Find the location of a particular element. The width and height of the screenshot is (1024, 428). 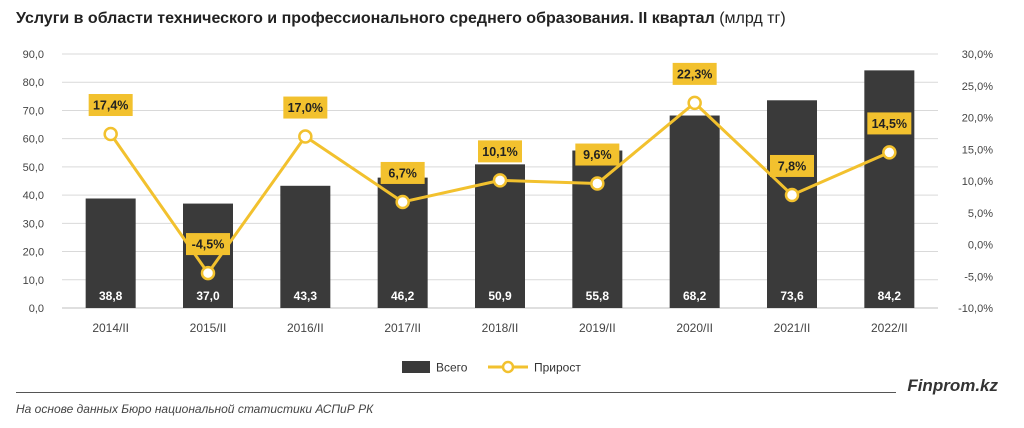

x-axis-tick-label: 2016/II is located at coordinates (305, 328).